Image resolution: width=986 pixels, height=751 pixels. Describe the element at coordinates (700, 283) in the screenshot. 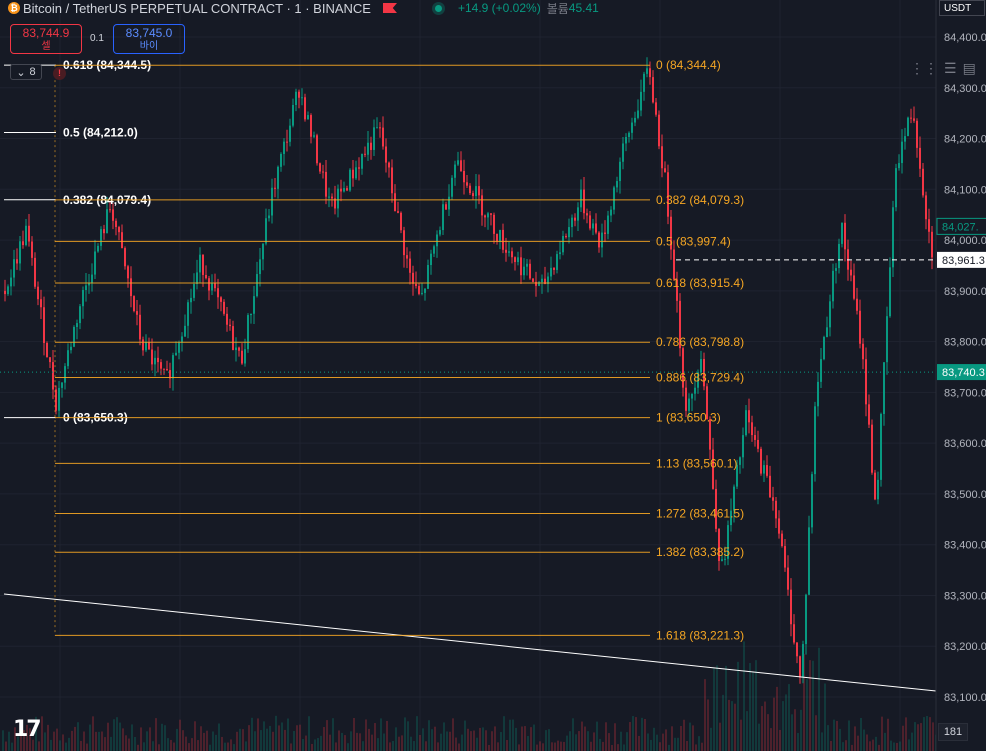

I see `fib-level-label: 0.618 (83,915.4)` at that location.